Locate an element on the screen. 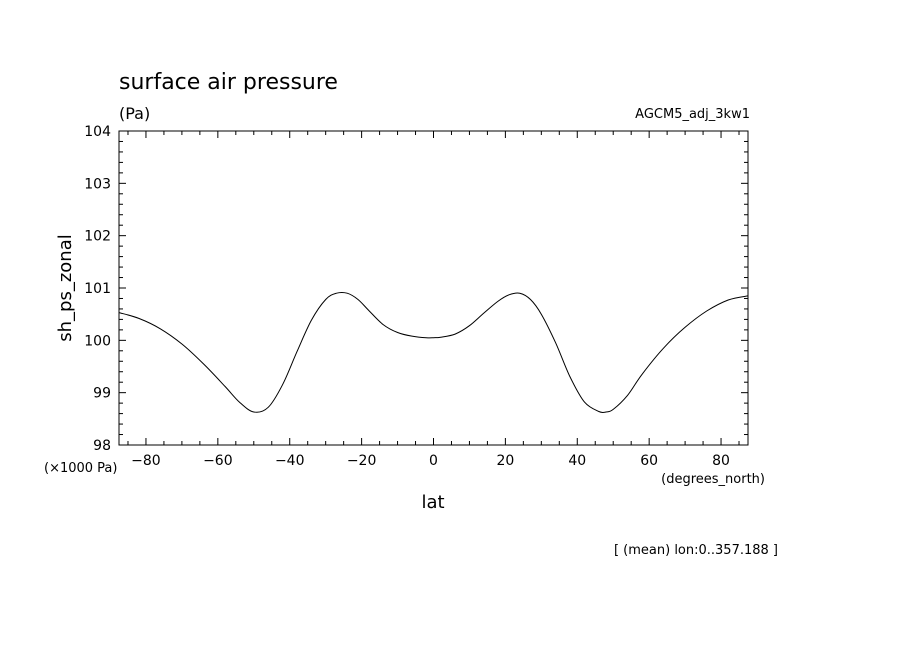 The width and height of the screenshot is (904, 654). y-scale-note: (×1000 Pa) is located at coordinates (80, 468).